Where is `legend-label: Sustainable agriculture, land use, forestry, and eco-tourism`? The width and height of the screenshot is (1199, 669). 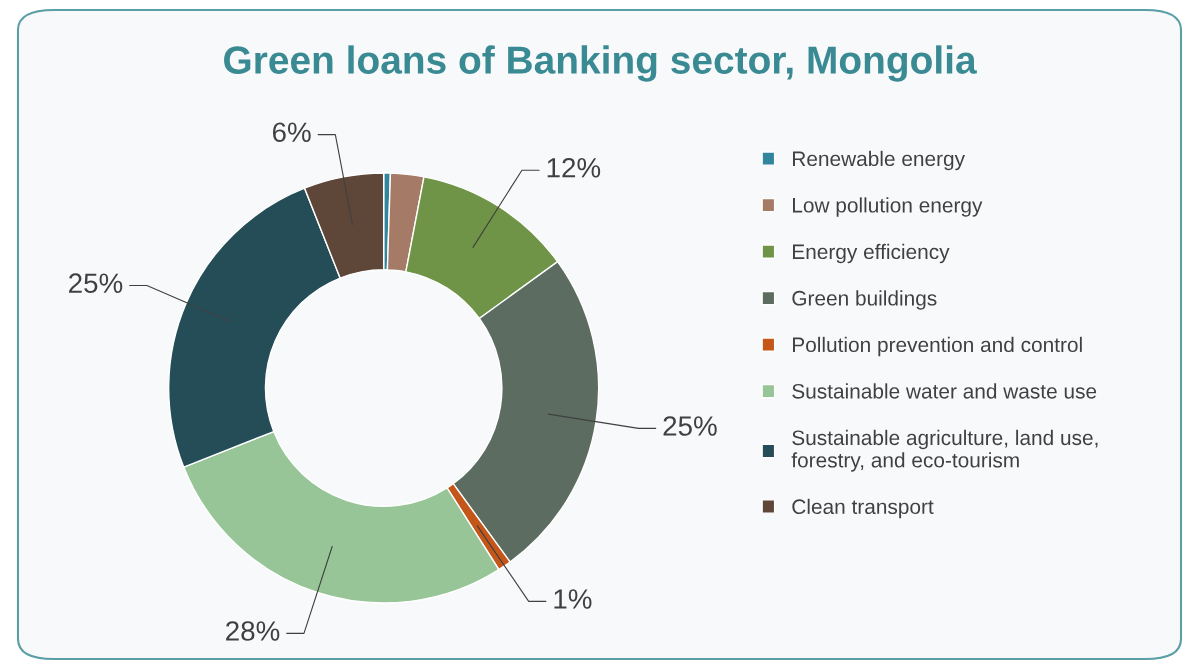
legend-label: Sustainable agriculture, land use, forestry, and eco-tourism is located at coordinates (944, 450).